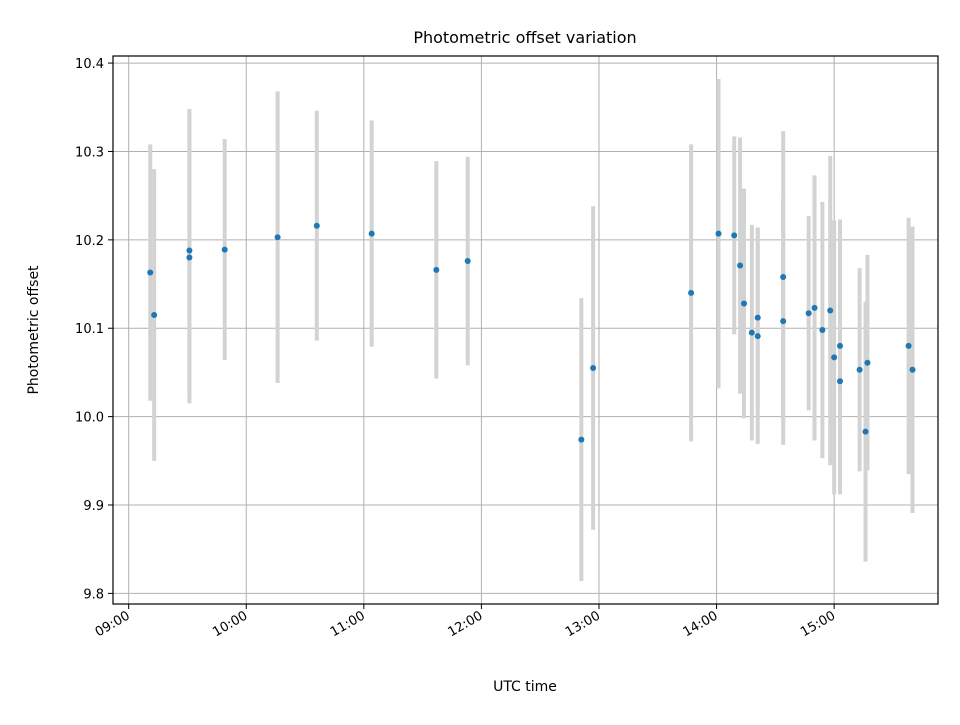  I want to click on x-axis-label: UTC time, so click(525, 687).